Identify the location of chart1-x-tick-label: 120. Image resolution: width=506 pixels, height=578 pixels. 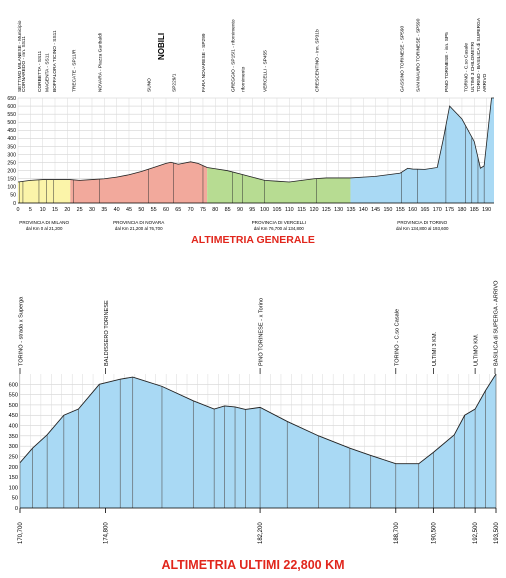
(313, 210).